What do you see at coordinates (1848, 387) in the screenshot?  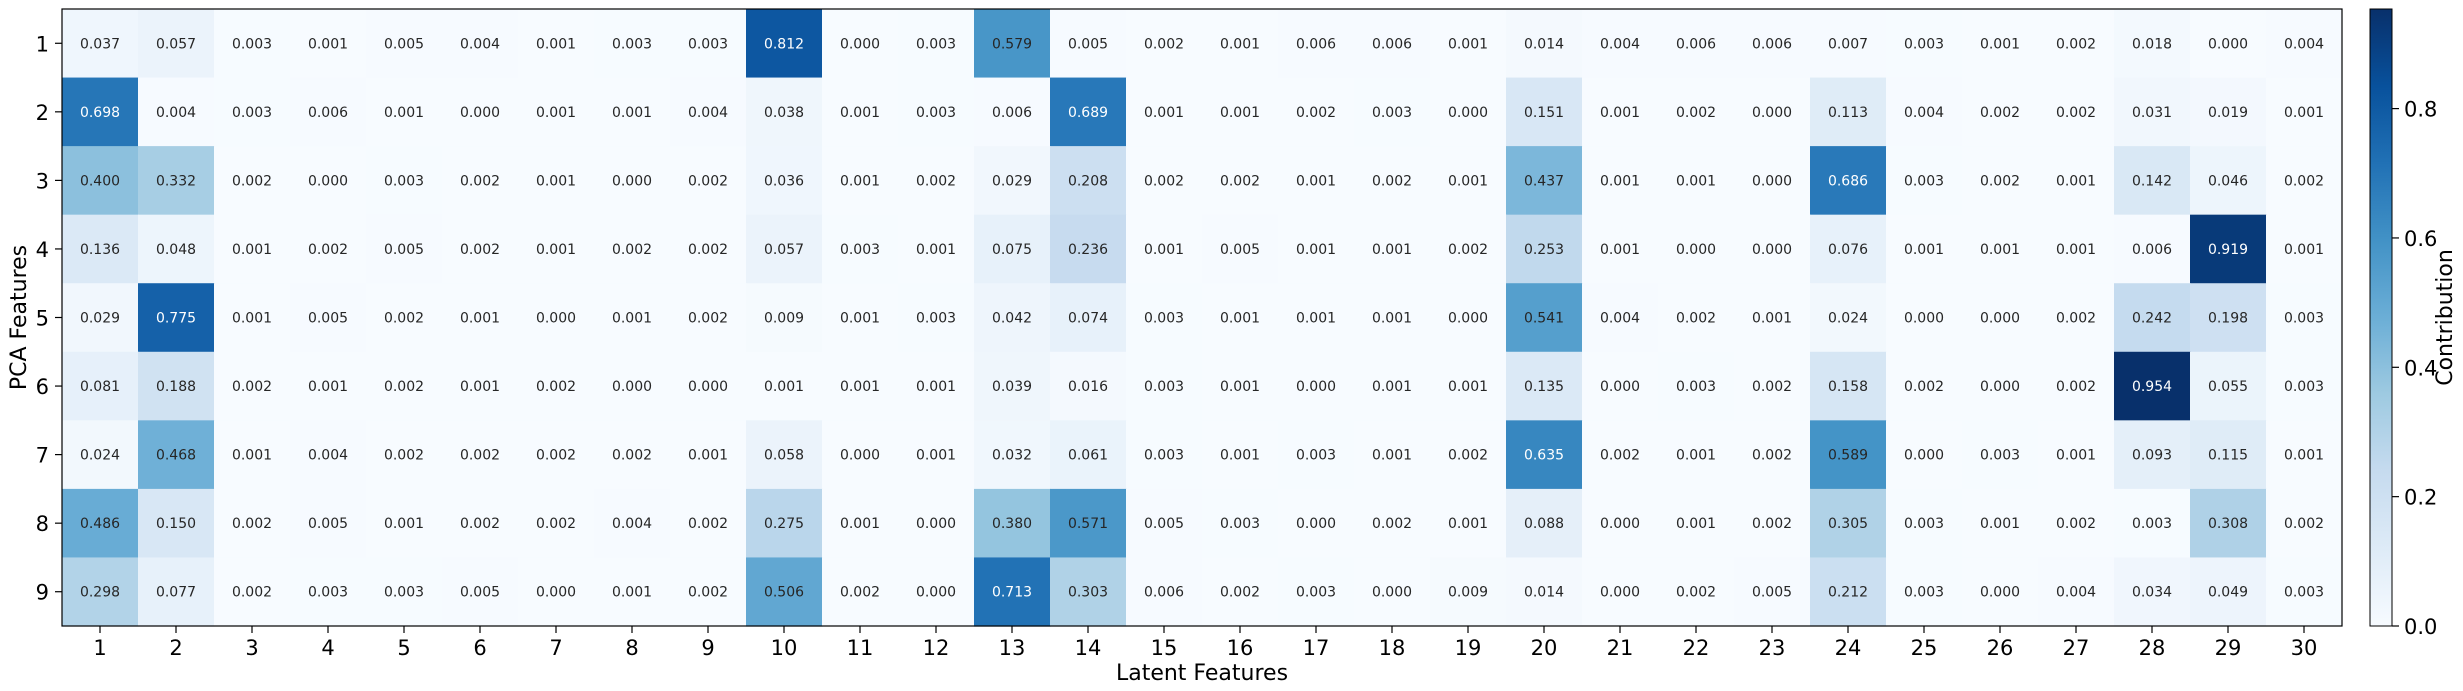 I see `cell-value-label: 0.158` at bounding box center [1848, 387].